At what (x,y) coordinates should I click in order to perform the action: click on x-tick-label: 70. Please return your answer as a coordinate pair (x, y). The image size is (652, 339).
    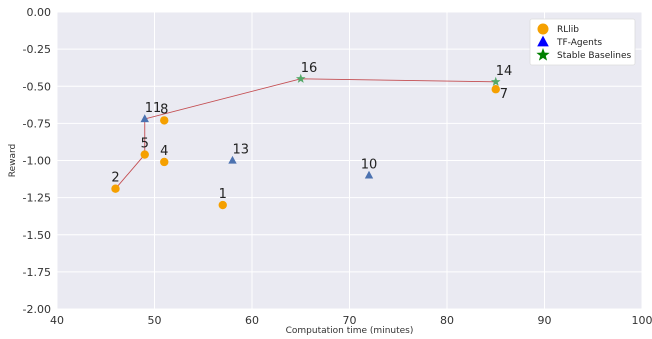
    Looking at the image, I should click on (350, 320).